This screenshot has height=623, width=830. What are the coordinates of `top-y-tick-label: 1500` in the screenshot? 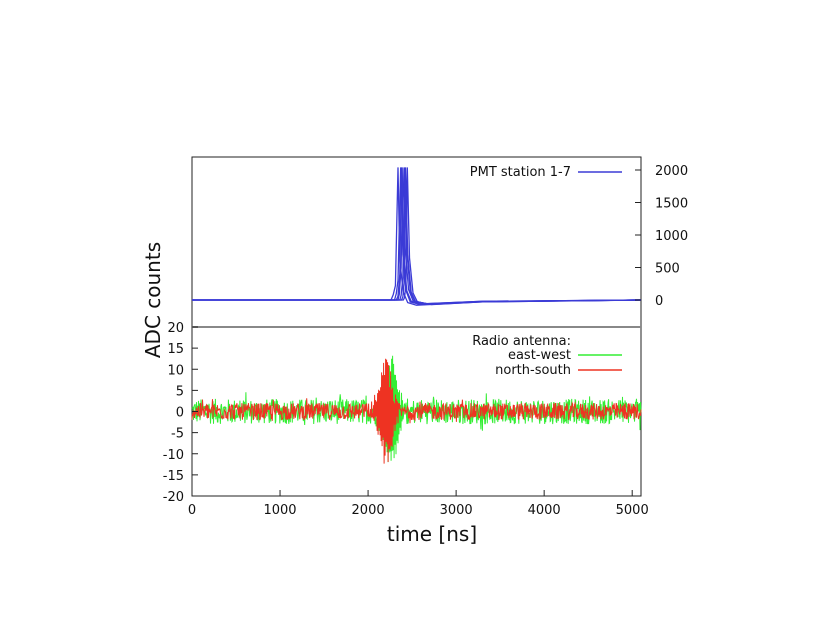 It's located at (671, 204).